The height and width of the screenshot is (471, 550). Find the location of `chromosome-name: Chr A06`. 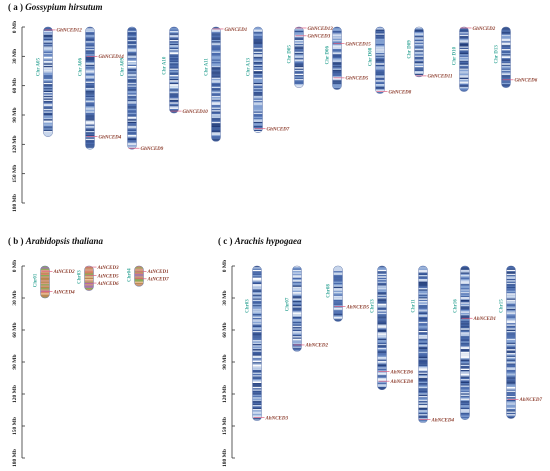

chromosome-name: Chr A06 is located at coordinates (81, 66).